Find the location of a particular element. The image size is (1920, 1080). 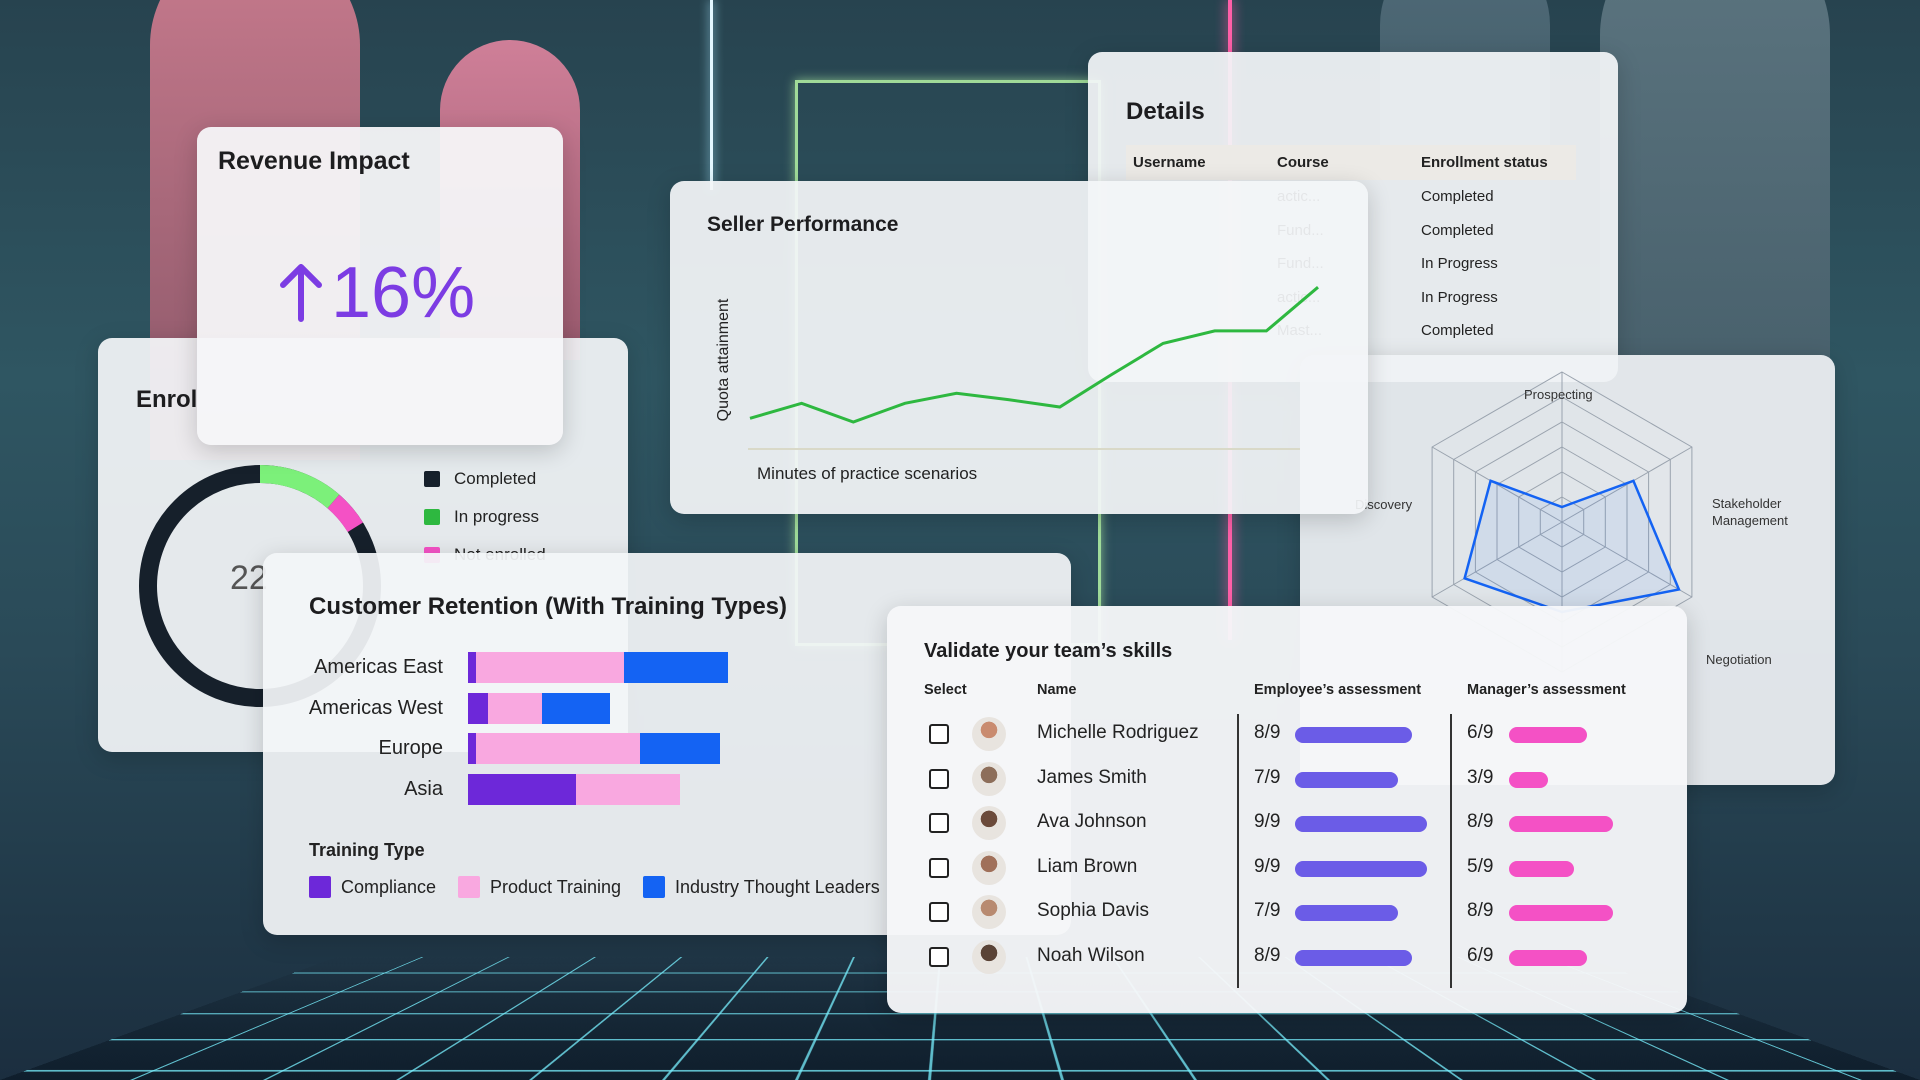

legend-item: Industry Thought Leaders is located at coordinates (761, 887).